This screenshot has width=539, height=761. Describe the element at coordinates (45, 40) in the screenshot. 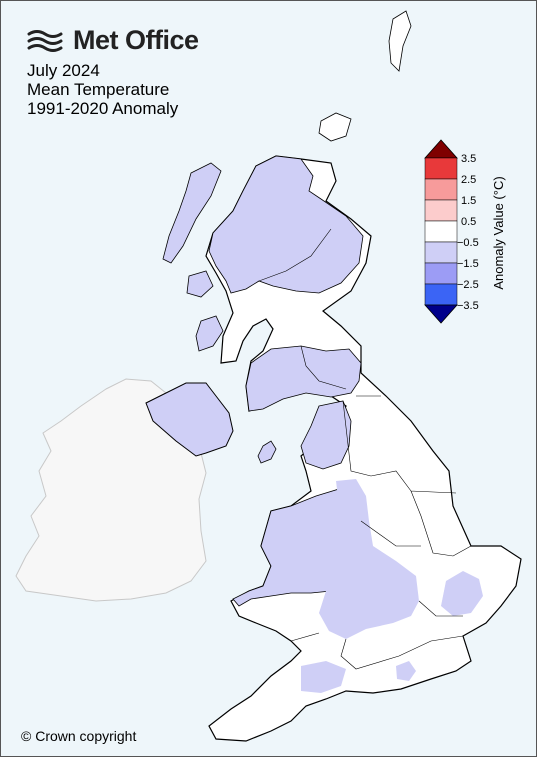

I see `met-office-wave-icon` at that location.